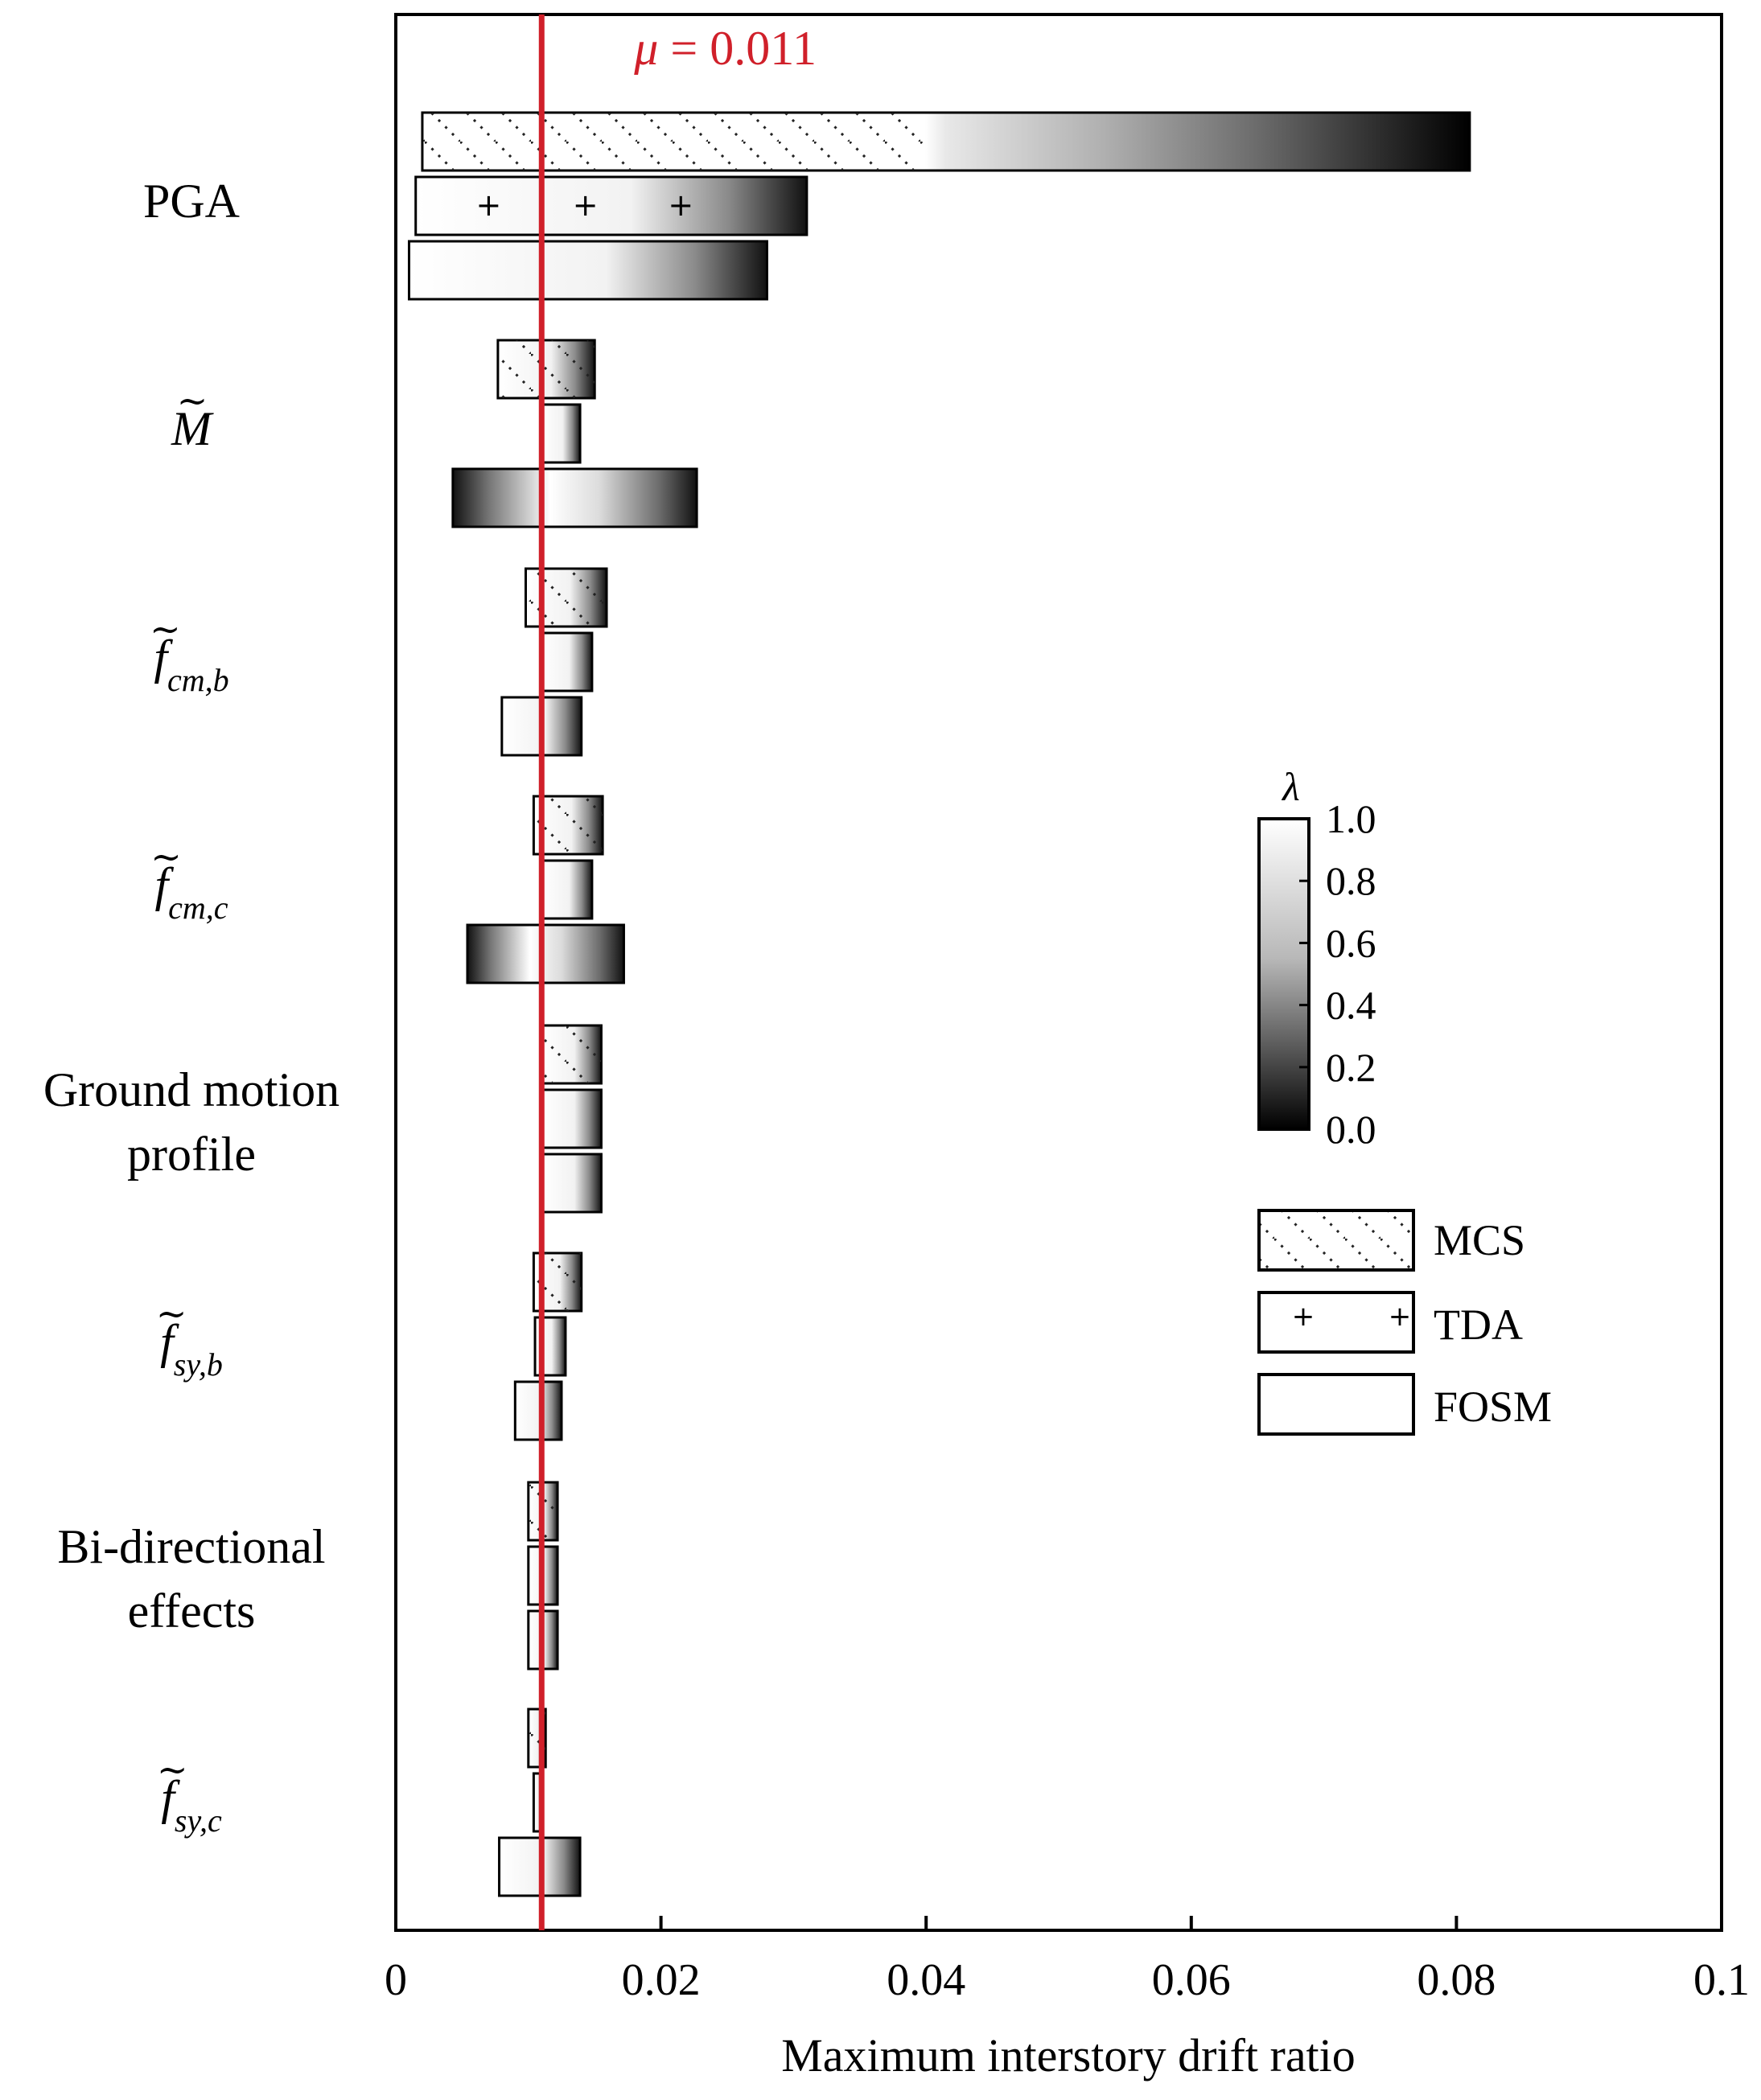 This screenshot has height=2100, width=1761. I want to click on category-subscript: cm,c, so click(198, 908).